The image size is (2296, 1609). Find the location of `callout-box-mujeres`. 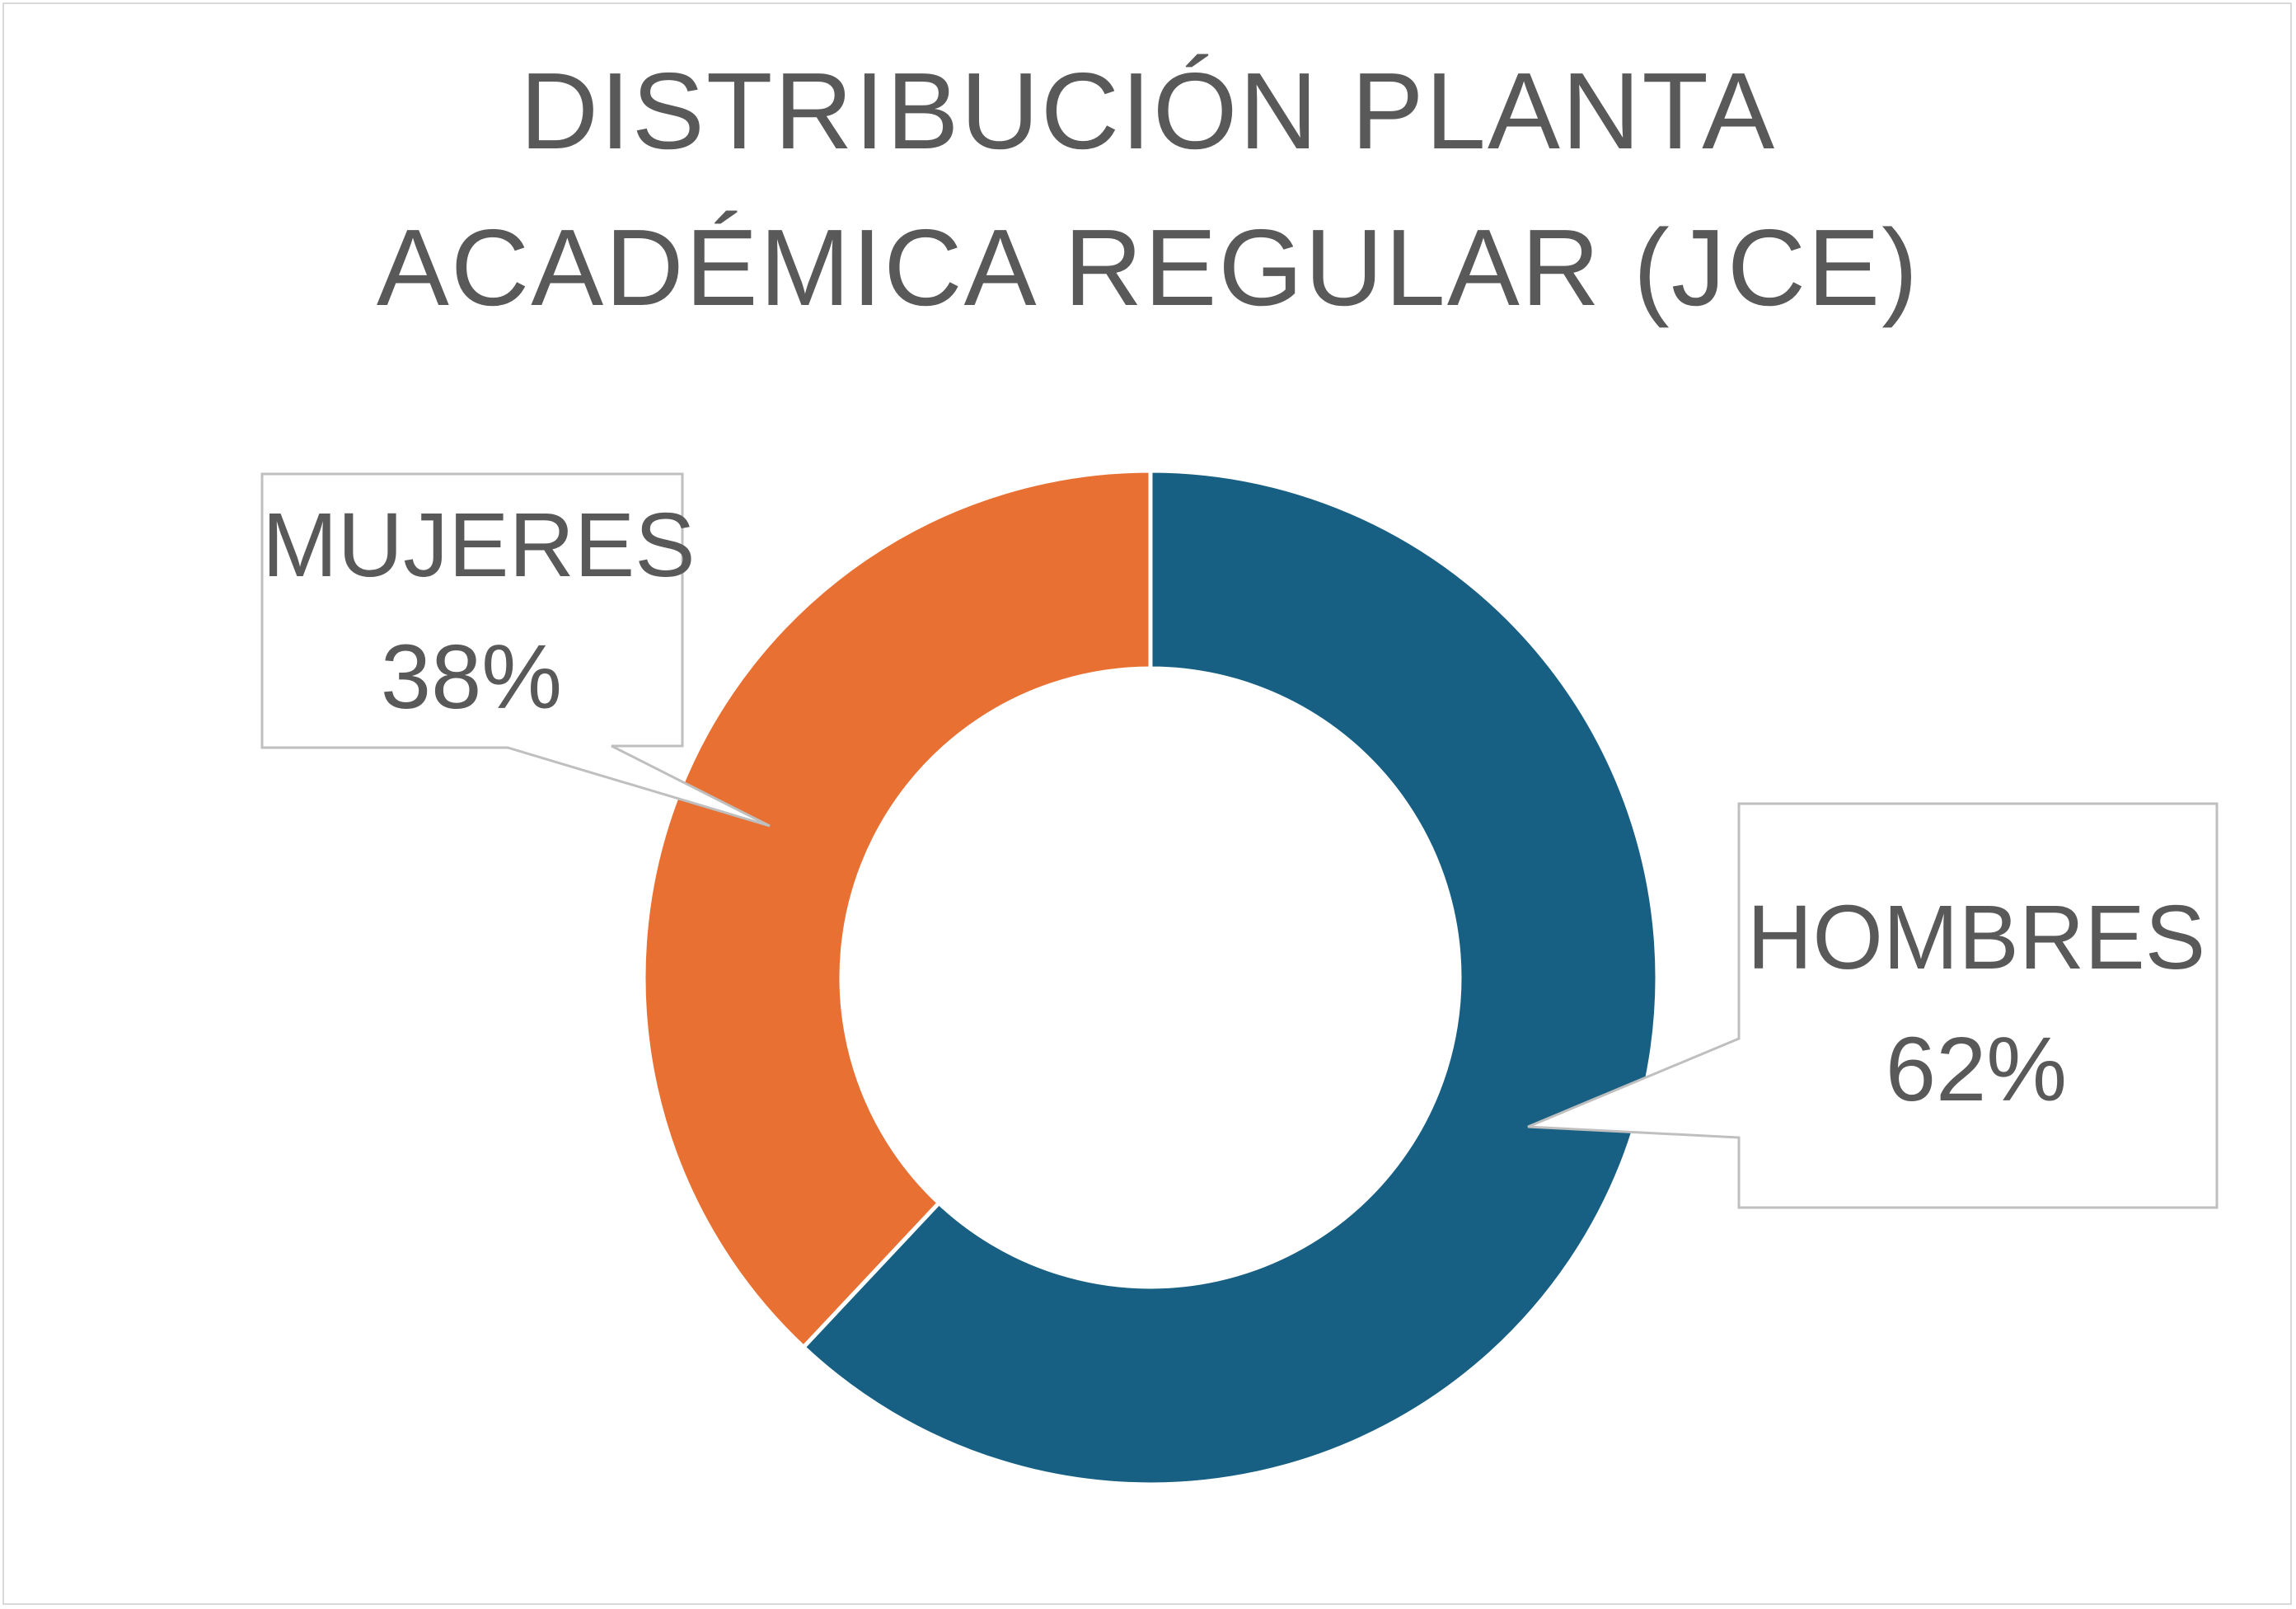

callout-box-mujeres is located at coordinates (515, 650).